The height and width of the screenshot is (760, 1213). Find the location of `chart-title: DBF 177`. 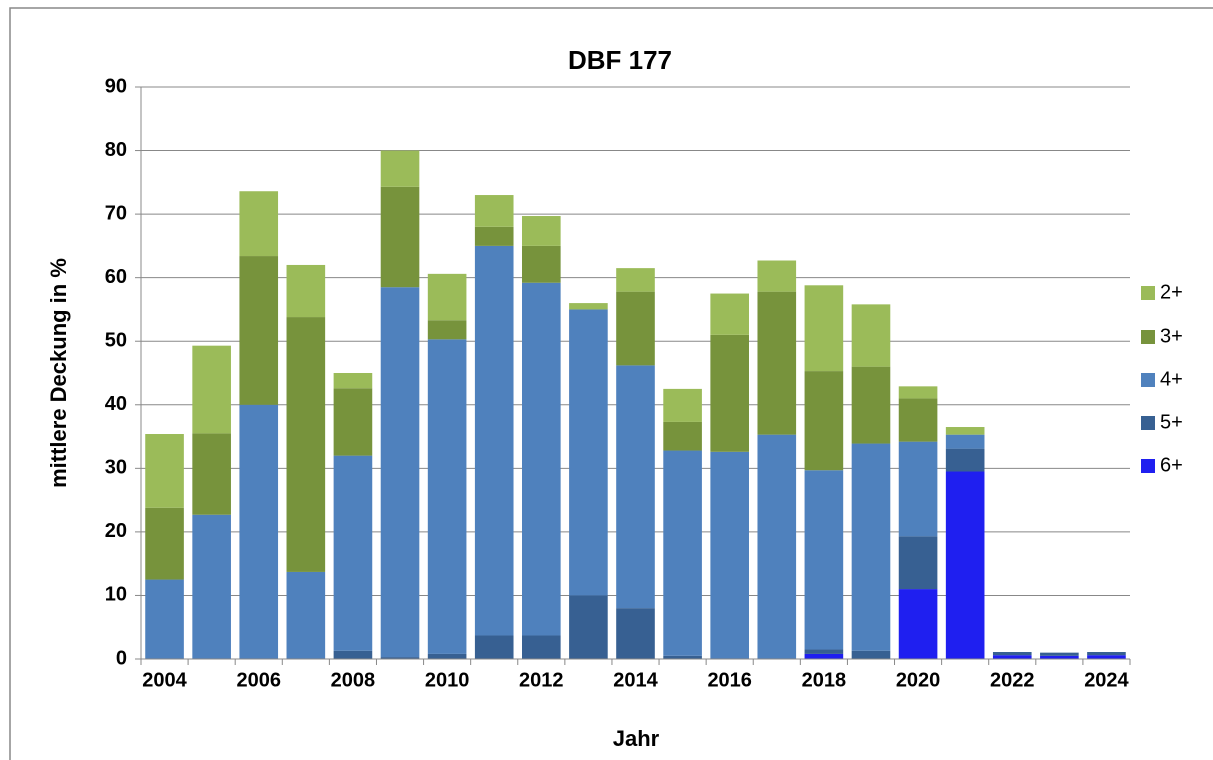

chart-title: DBF 177 is located at coordinates (620, 60).